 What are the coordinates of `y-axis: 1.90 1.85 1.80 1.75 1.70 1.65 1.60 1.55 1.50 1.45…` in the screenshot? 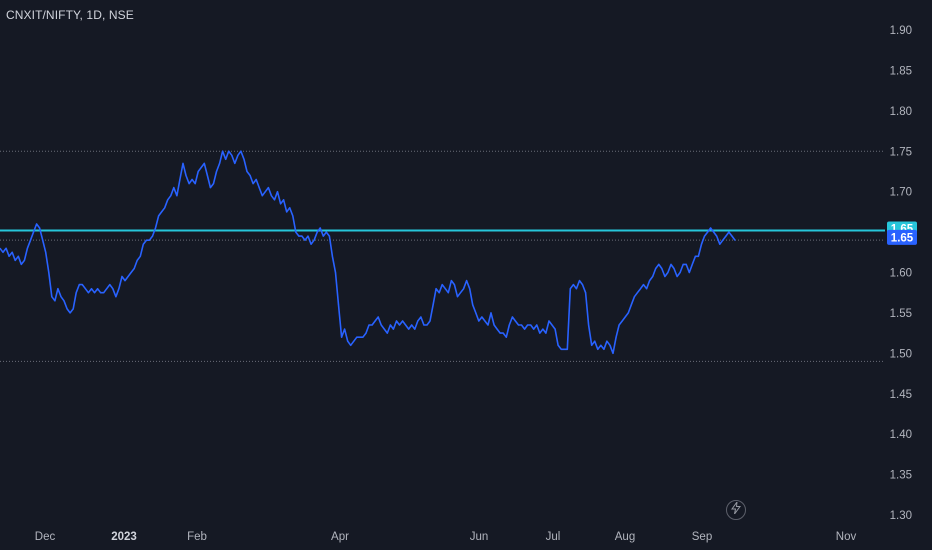 It's located at (901, 273).